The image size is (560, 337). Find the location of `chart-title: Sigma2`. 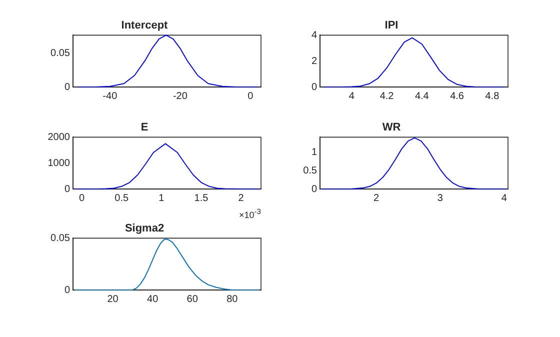

chart-title: Sigma2 is located at coordinates (144, 228).